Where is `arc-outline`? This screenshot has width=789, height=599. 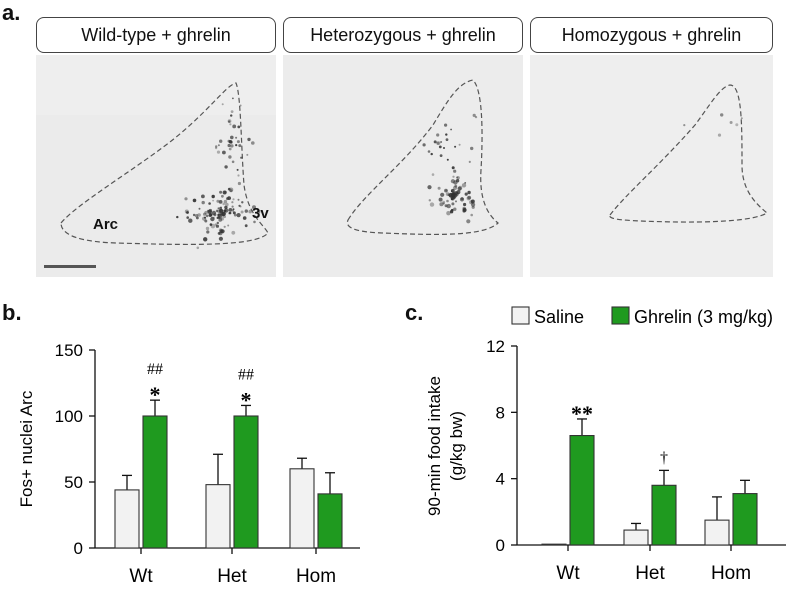 arc-outline is located at coordinates (164, 163).